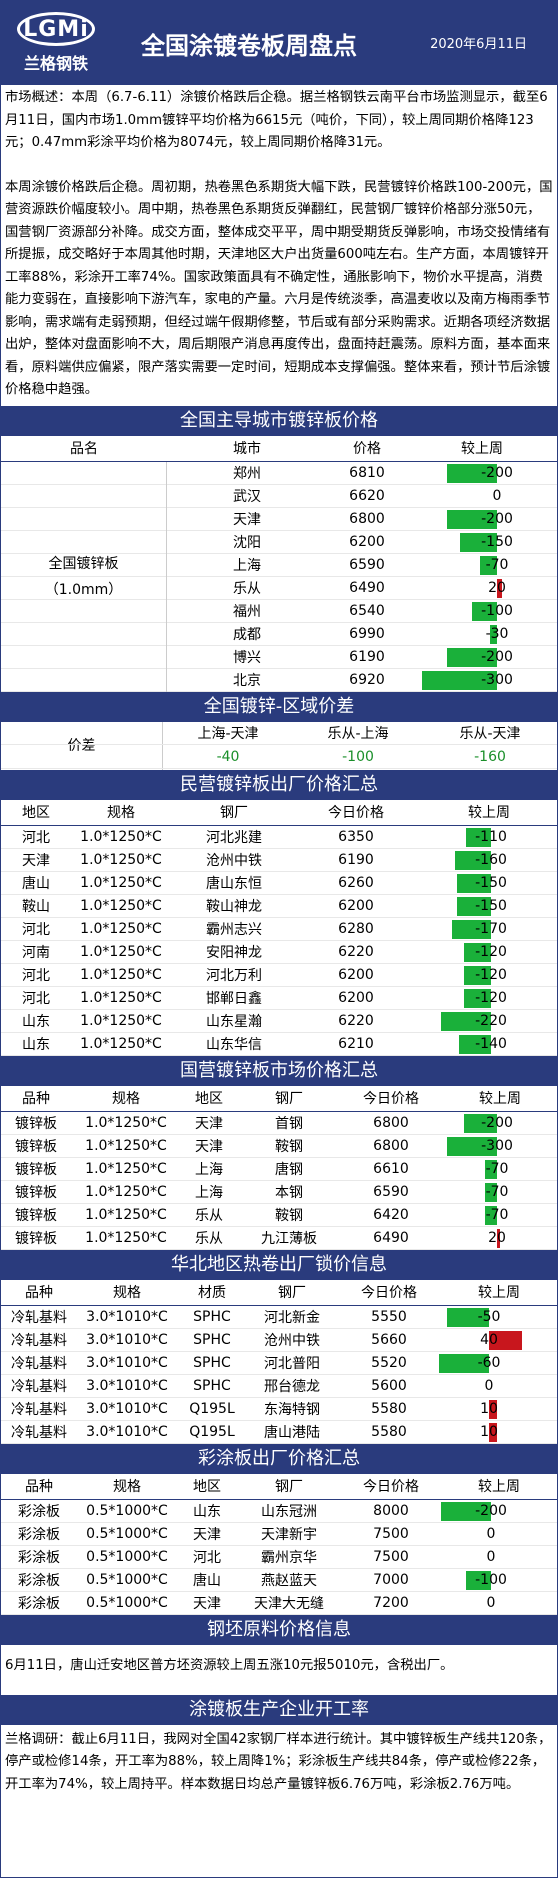 The image size is (558, 1878). Describe the element at coordinates (207, 1580) in the screenshot. I see `region: 唐山` at that location.